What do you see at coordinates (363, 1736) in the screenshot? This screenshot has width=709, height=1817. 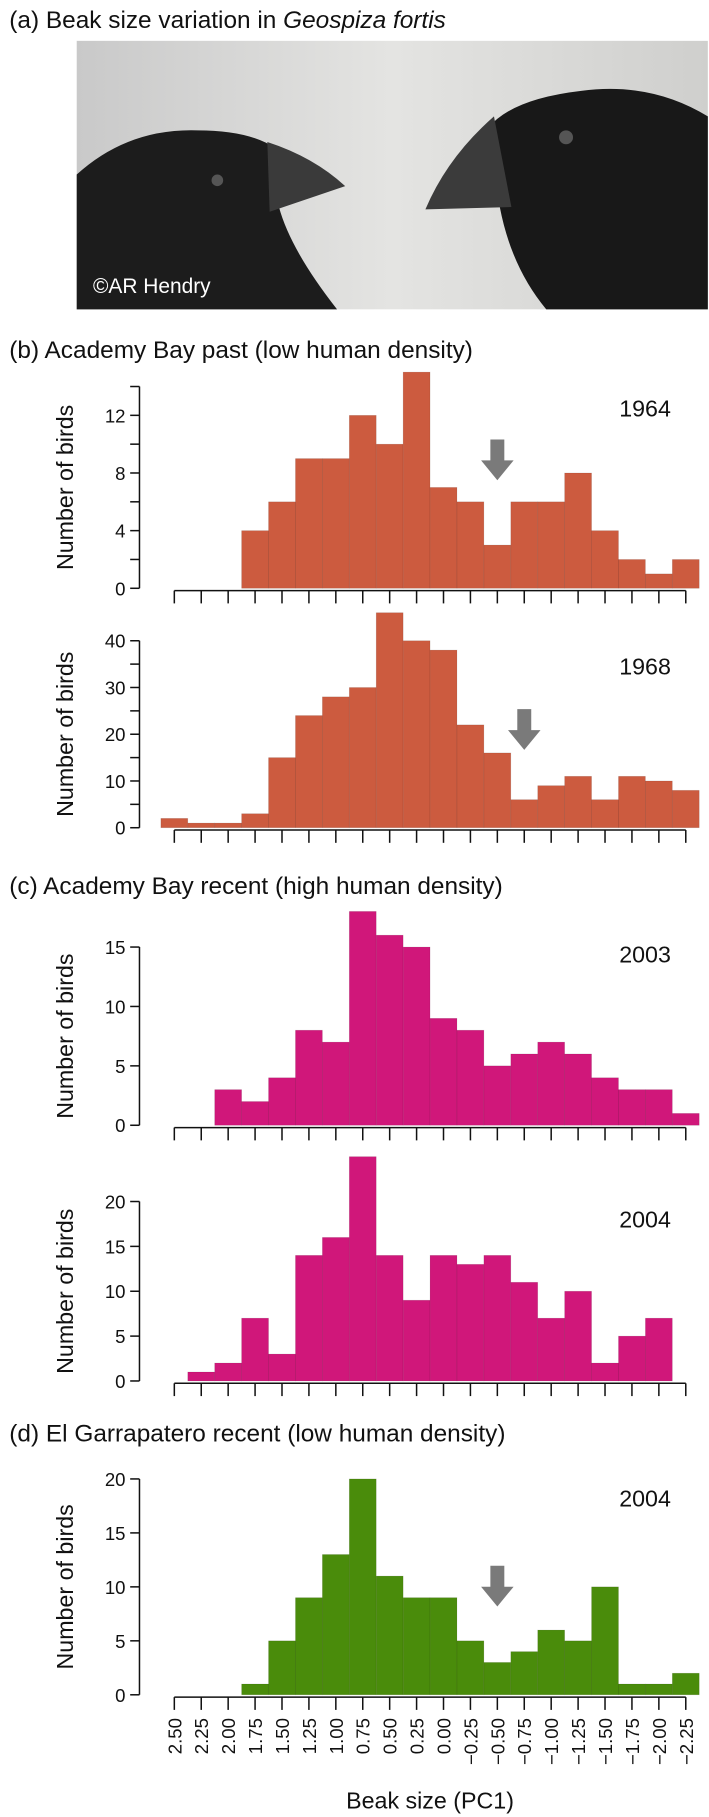 I see `x-tick-label: 0.75` at bounding box center [363, 1736].